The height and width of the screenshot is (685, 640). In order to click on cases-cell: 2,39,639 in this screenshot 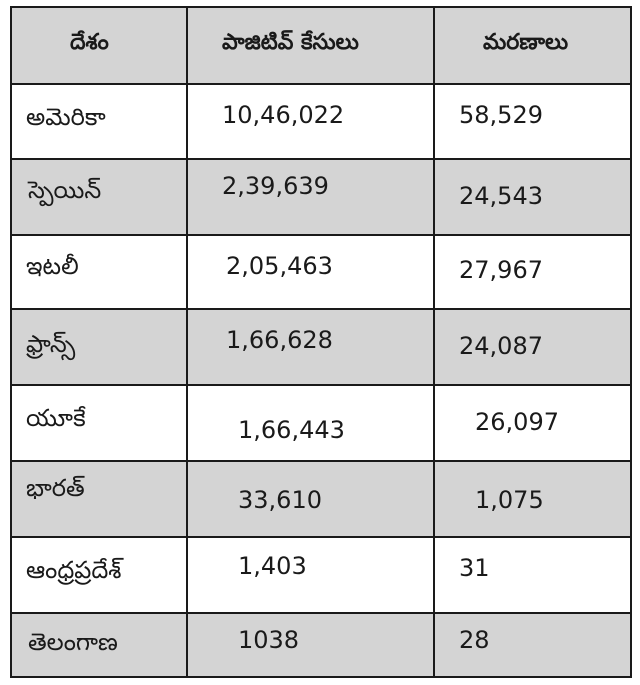, I will do `click(309, 197)`.